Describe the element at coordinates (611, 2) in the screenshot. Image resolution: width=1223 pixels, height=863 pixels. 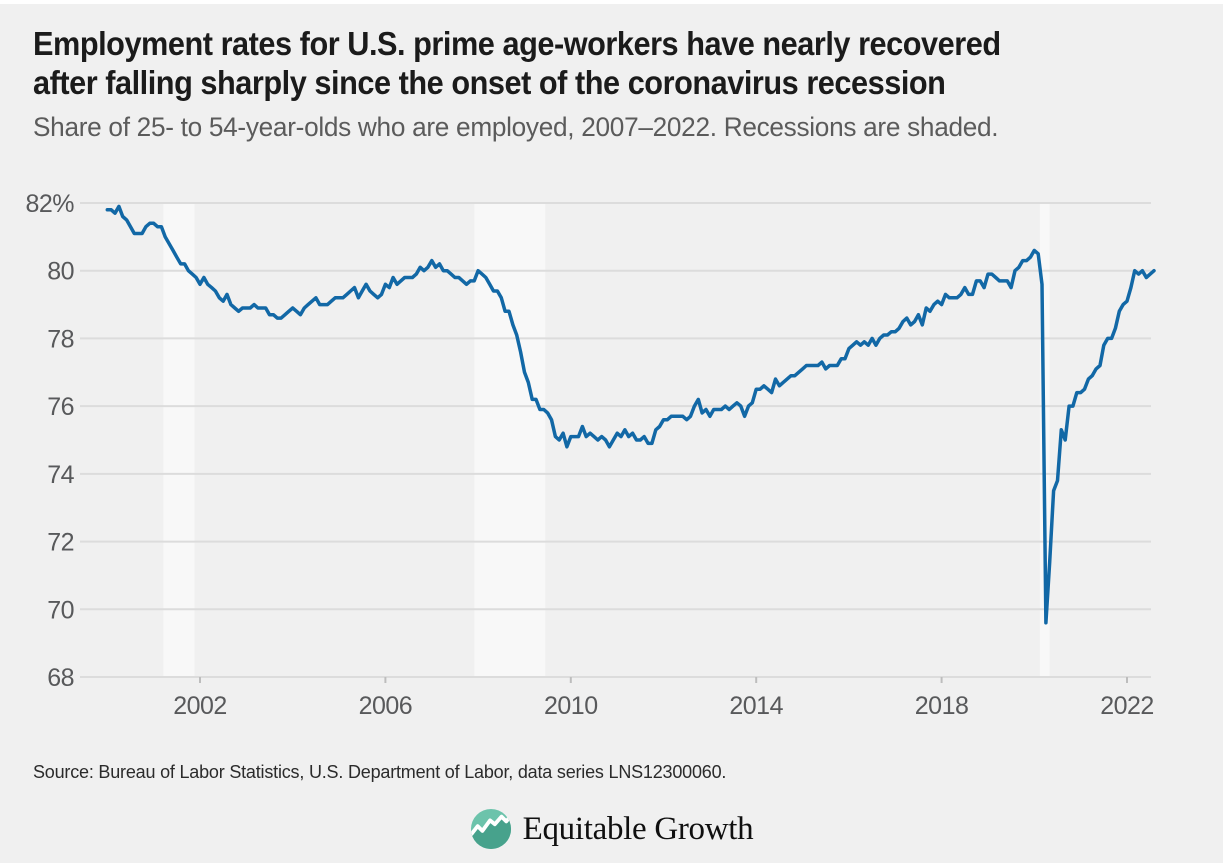
I see `browser-top-strip` at that location.